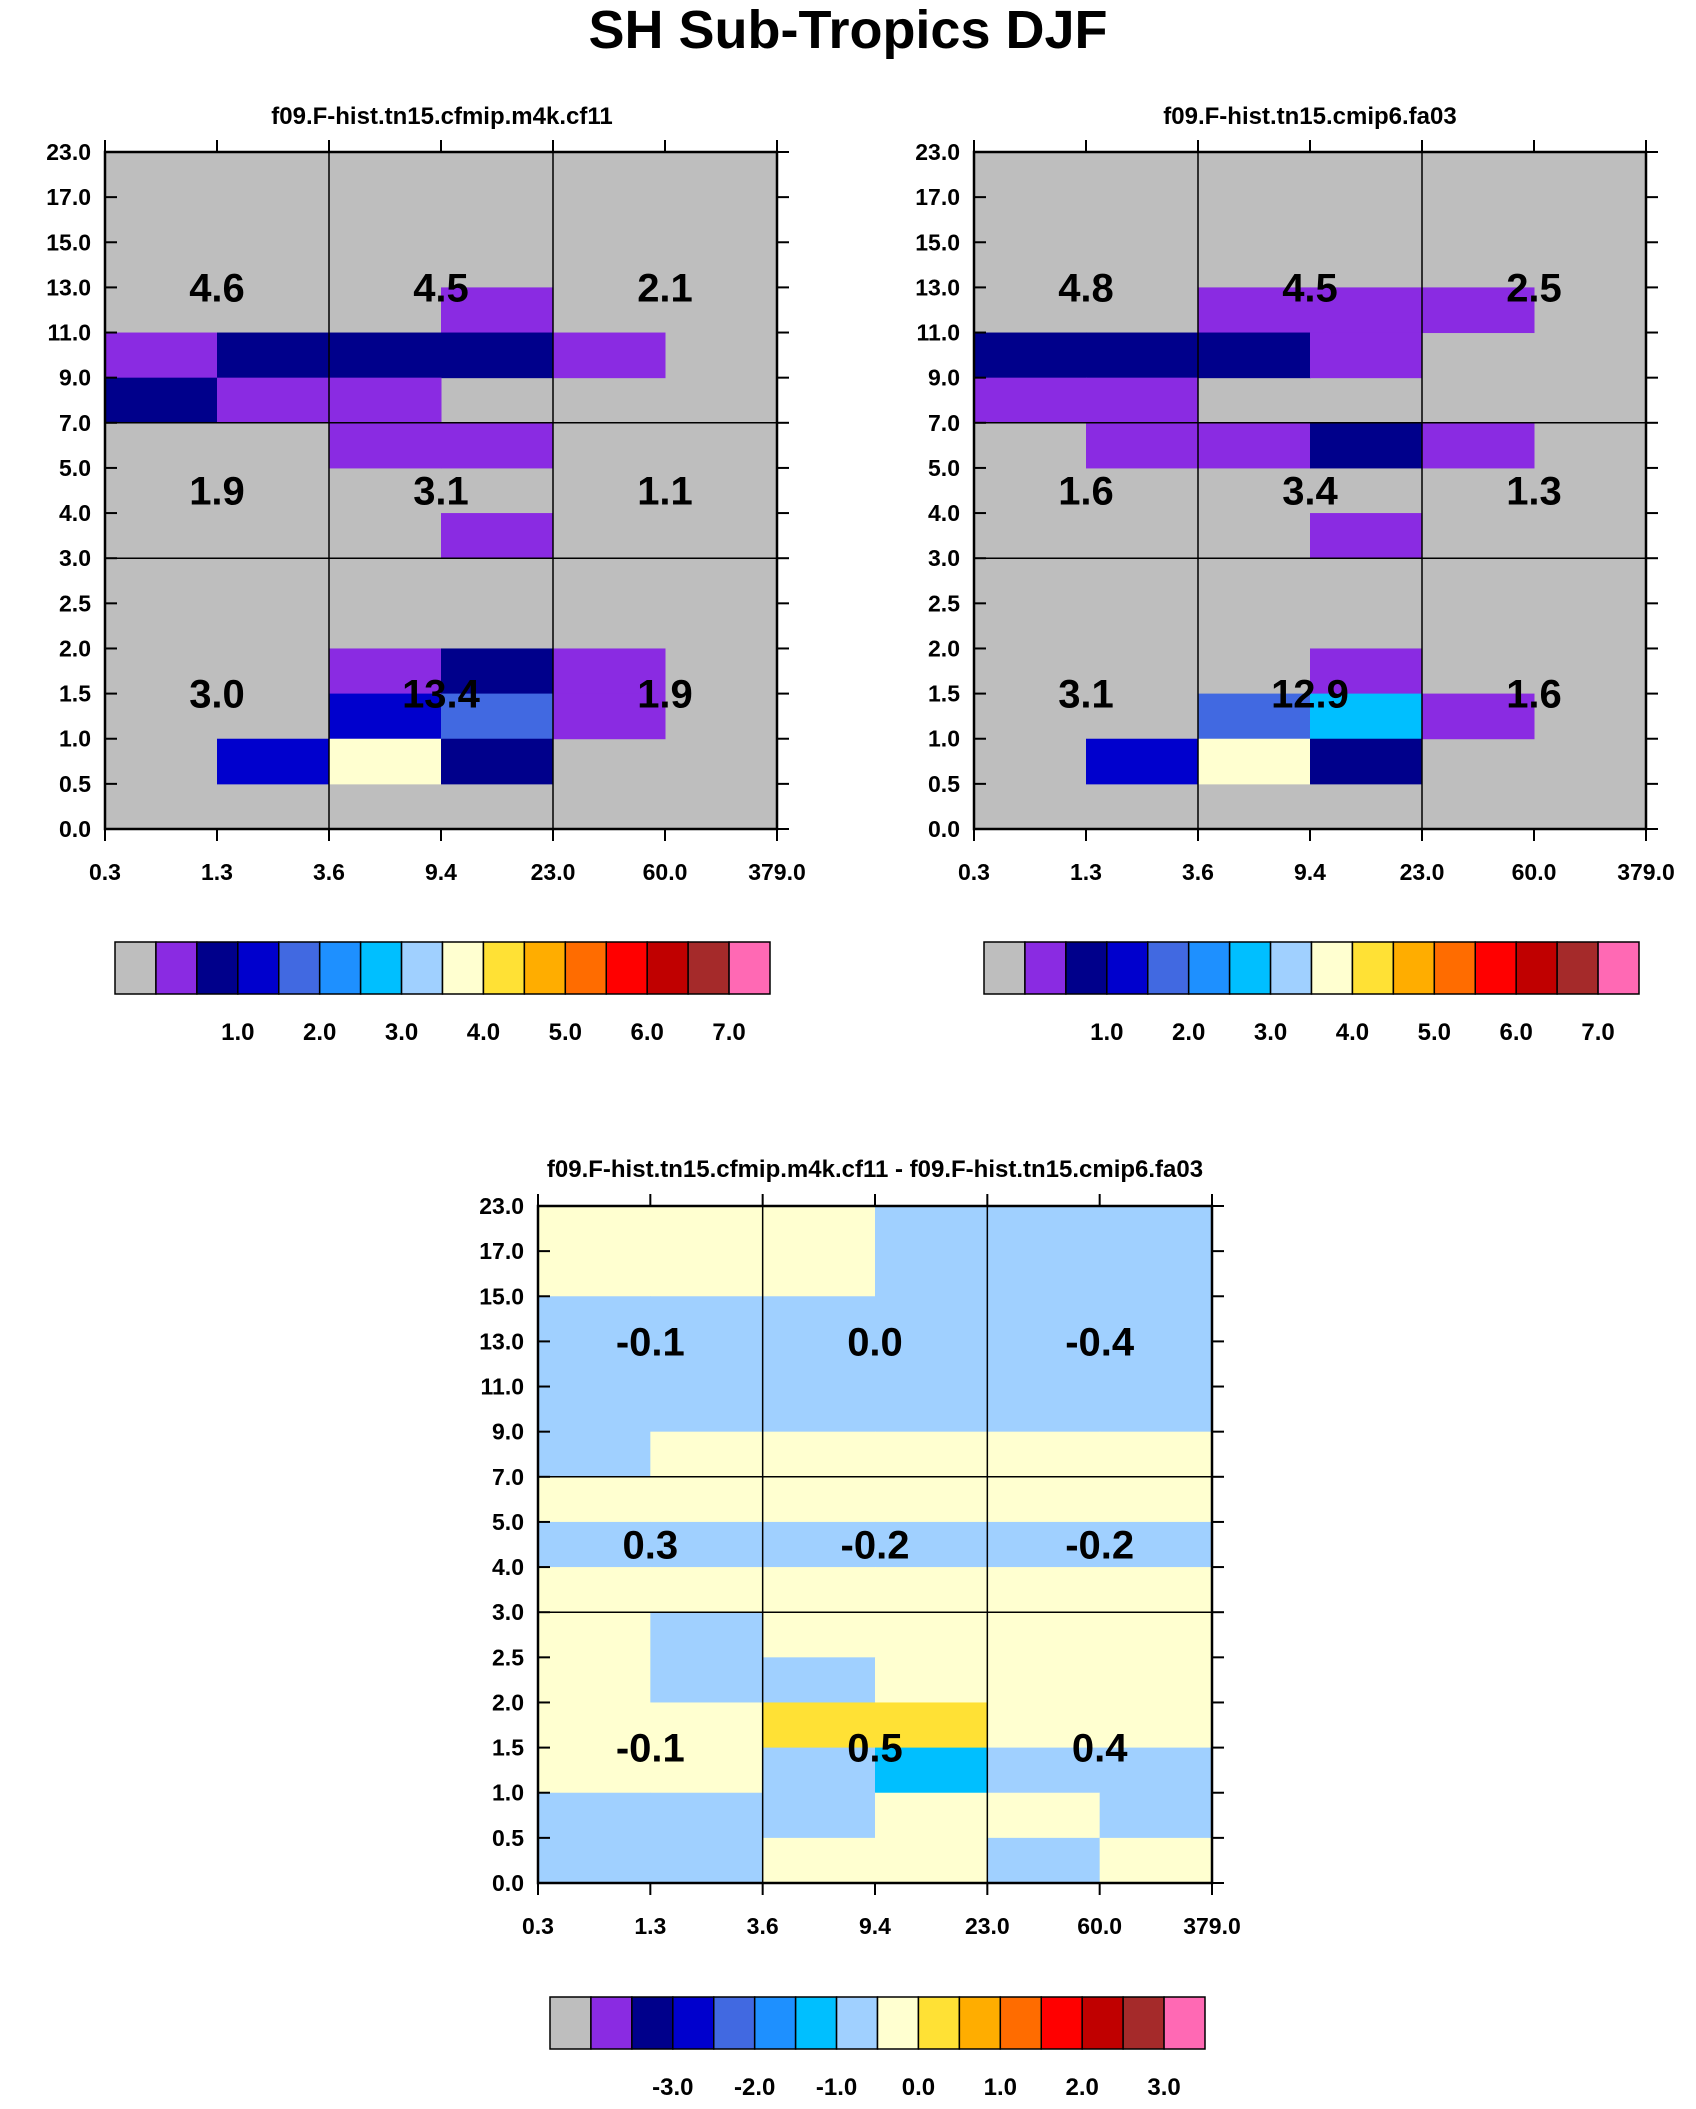  Describe the element at coordinates (1100, 1749) in the screenshot. I see `group-value-label: 0.4` at that location.